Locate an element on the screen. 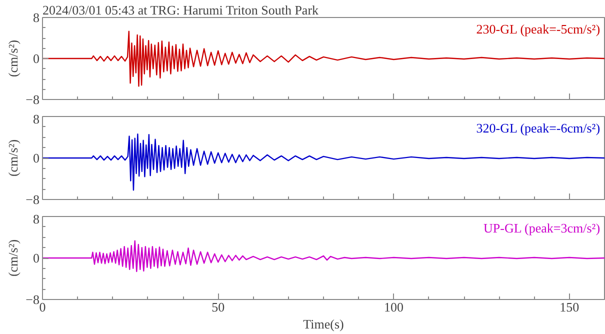 The height and width of the screenshot is (334, 605). x-axis-title: Time(s) is located at coordinates (323, 324).